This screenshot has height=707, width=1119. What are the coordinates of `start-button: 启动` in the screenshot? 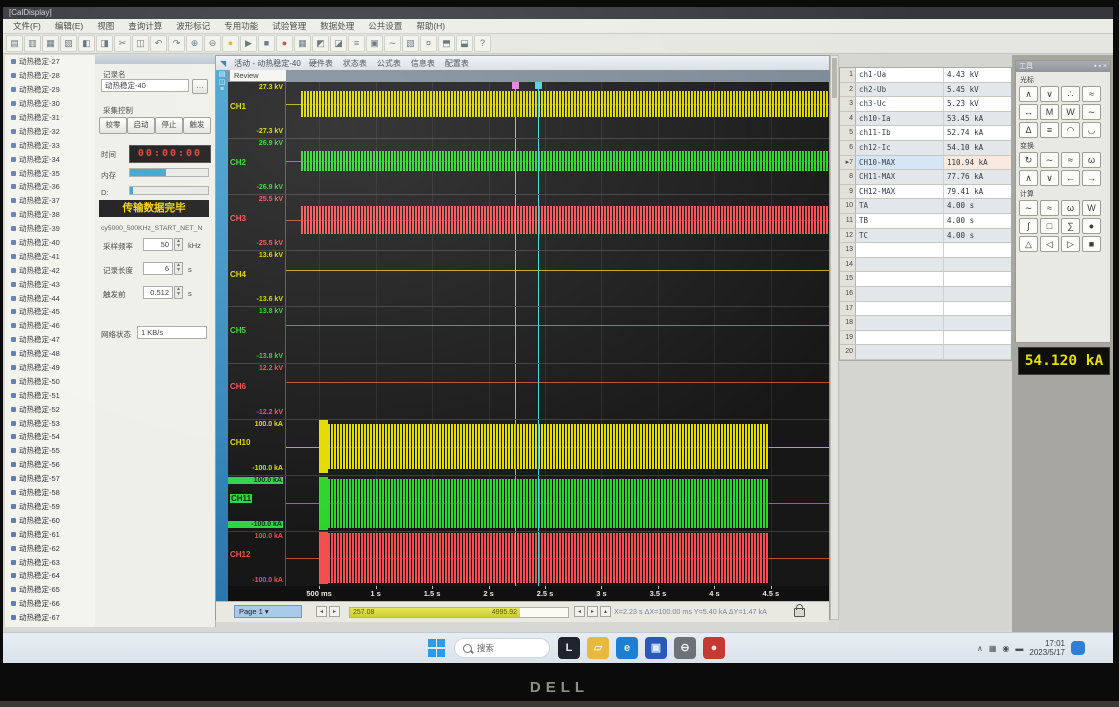 It's located at (141, 125).